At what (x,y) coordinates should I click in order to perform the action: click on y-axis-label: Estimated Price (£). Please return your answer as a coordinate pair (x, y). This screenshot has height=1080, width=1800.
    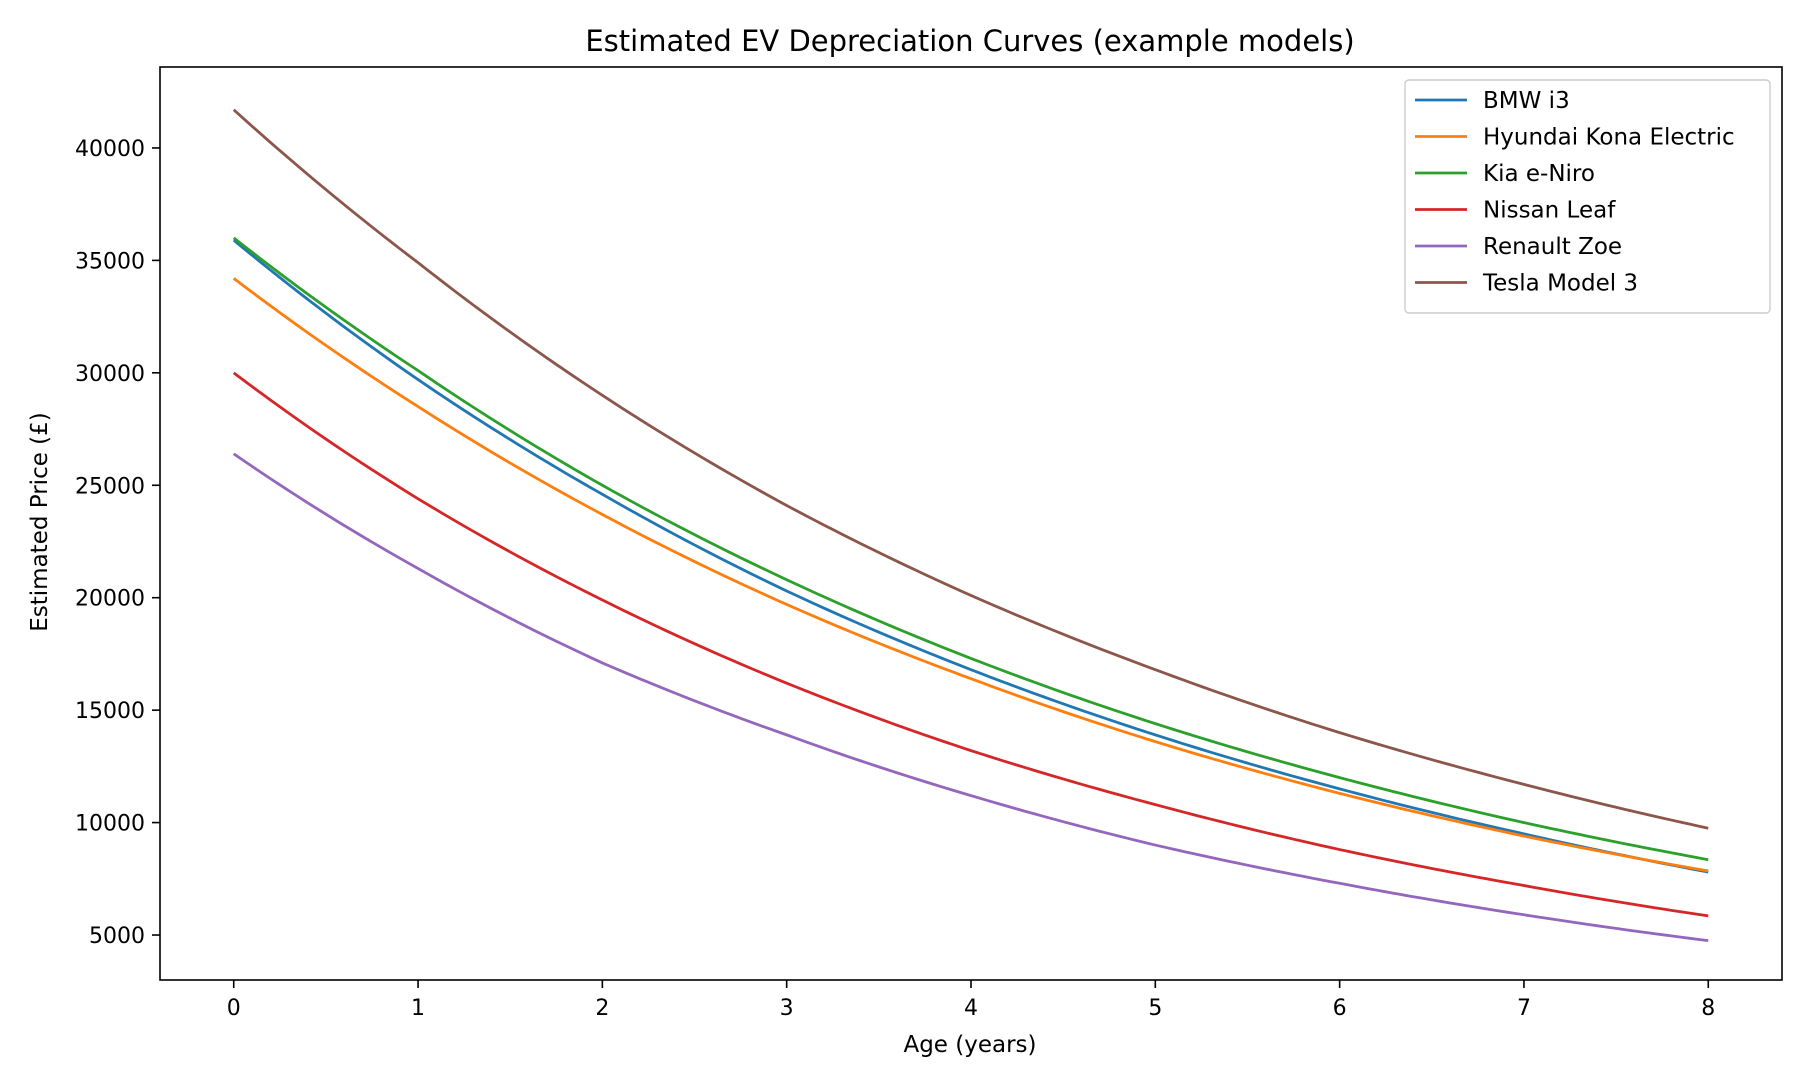
    Looking at the image, I should click on (40, 522).